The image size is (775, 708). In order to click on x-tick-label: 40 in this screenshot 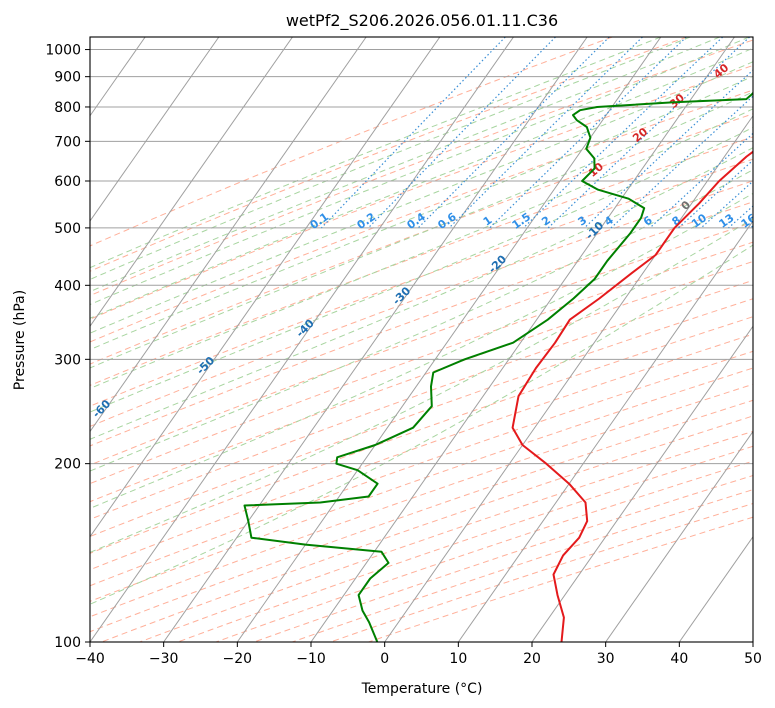, I will do `click(679, 659)`.